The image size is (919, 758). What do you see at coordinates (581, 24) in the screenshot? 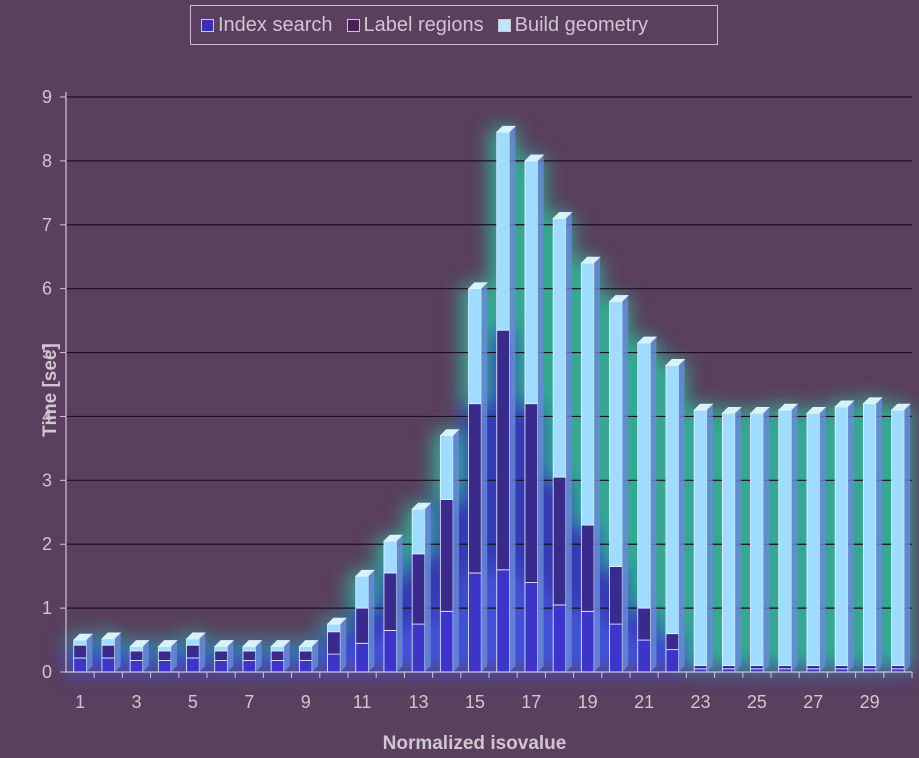
I see `legend-label-build-geometry: Build geometry` at bounding box center [581, 24].